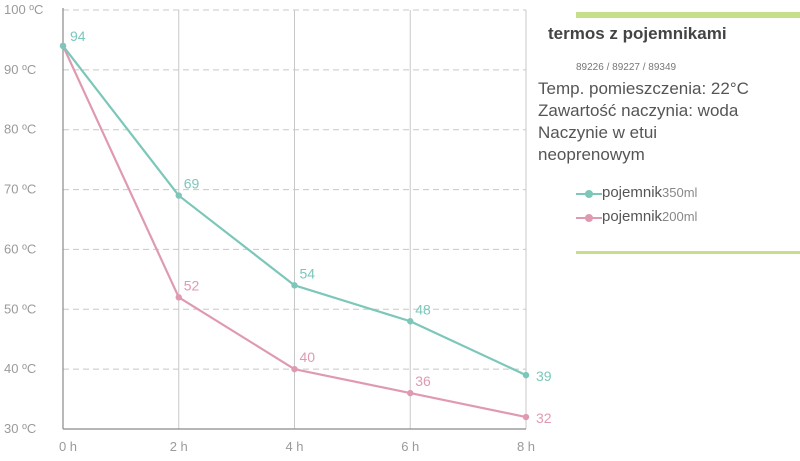  What do you see at coordinates (20, 189) in the screenshot?
I see `y-tick-label: 70 ºC` at bounding box center [20, 189].